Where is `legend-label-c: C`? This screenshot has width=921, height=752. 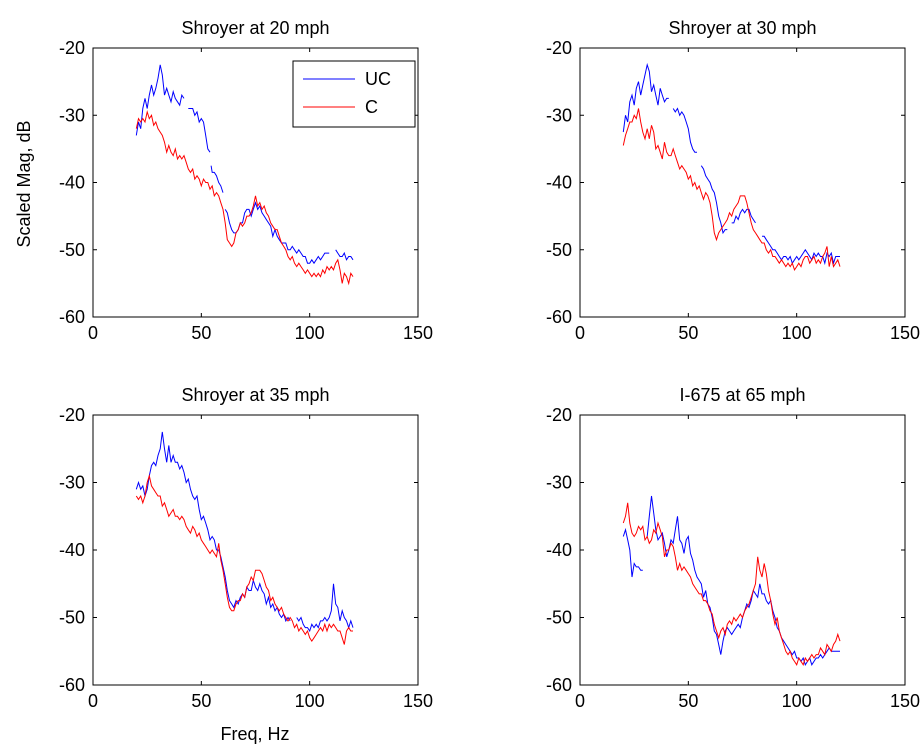 legend-label-c: C is located at coordinates (371, 107).